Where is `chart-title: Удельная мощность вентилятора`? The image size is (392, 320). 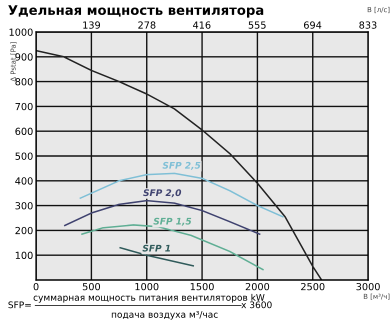
chart-title: Удельная мощность вентилятора is located at coordinates (136, 11).